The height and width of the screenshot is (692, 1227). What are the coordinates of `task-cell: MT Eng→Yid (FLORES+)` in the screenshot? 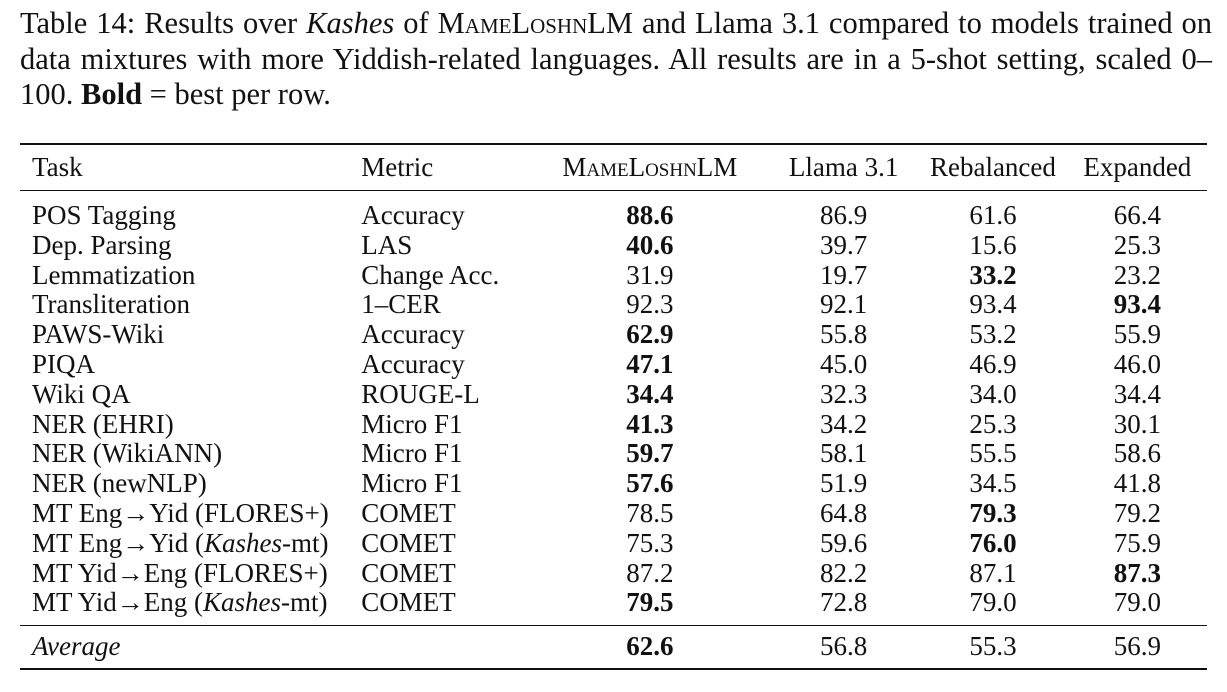 It's located at (190, 513).